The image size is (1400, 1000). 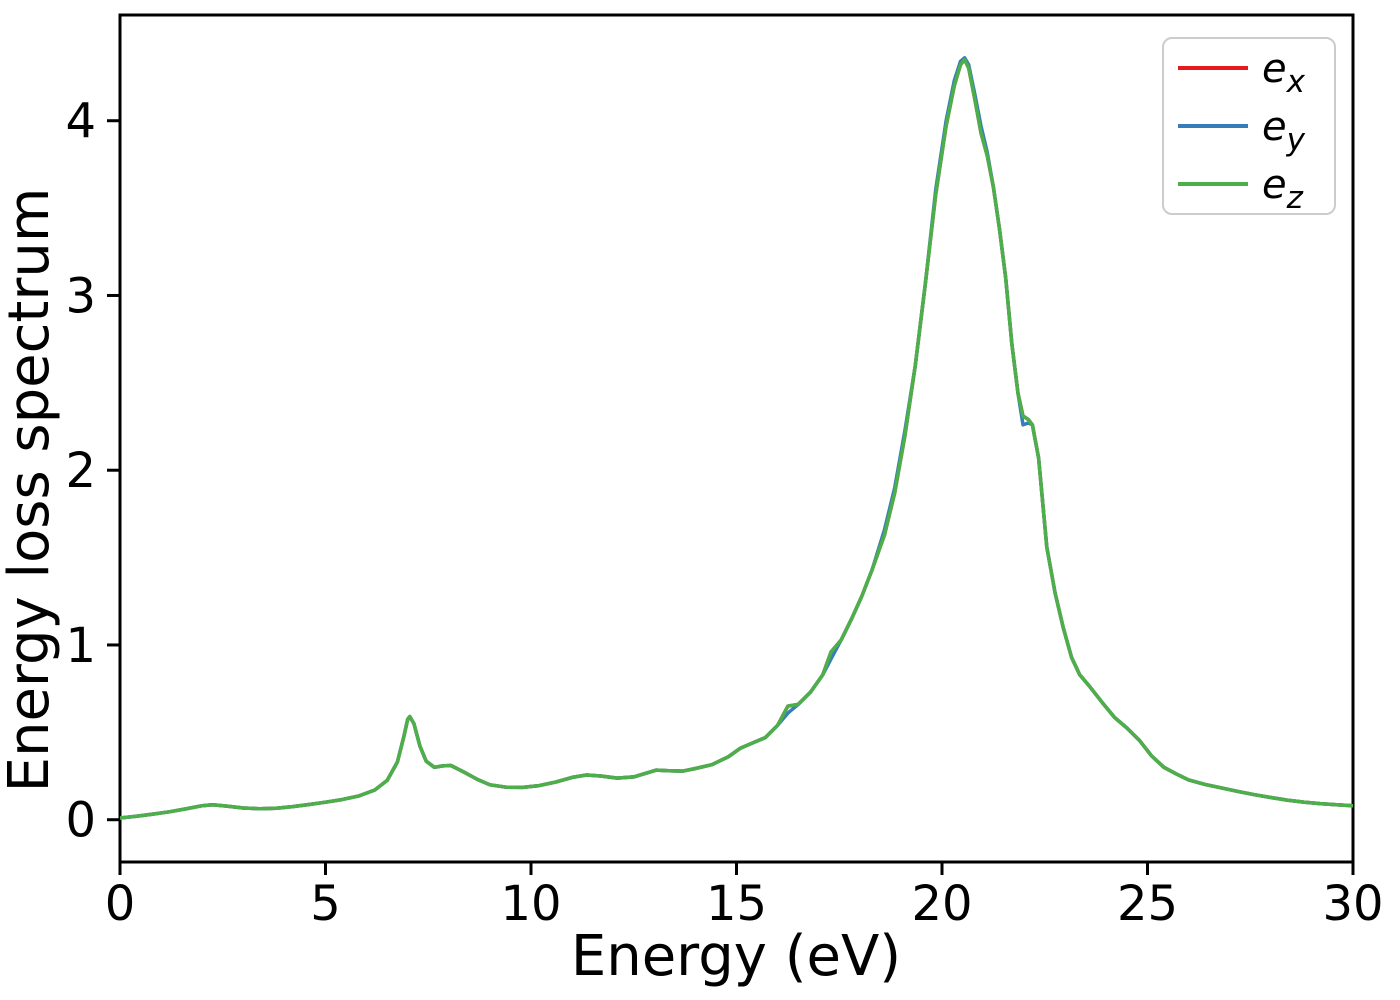 What do you see at coordinates (736, 956) in the screenshot?
I see `x-axis-label: Energy (eV)` at bounding box center [736, 956].